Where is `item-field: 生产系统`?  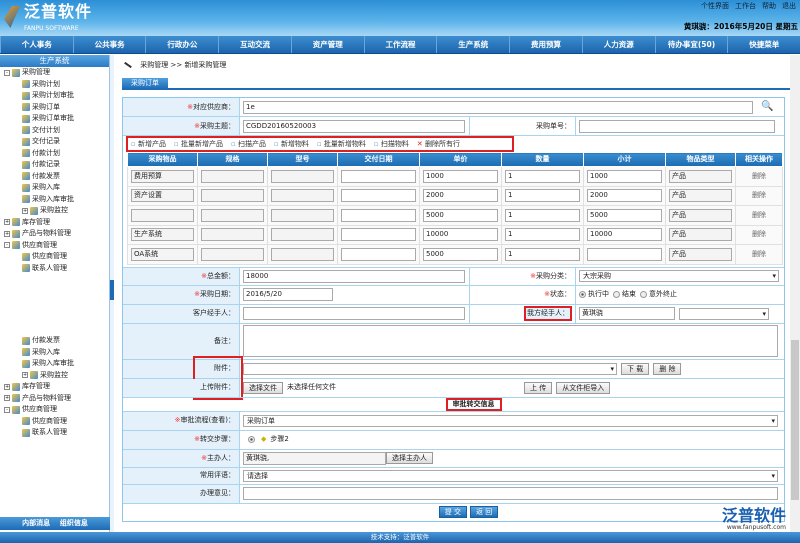 item-field: 生产系统 is located at coordinates (162, 235).